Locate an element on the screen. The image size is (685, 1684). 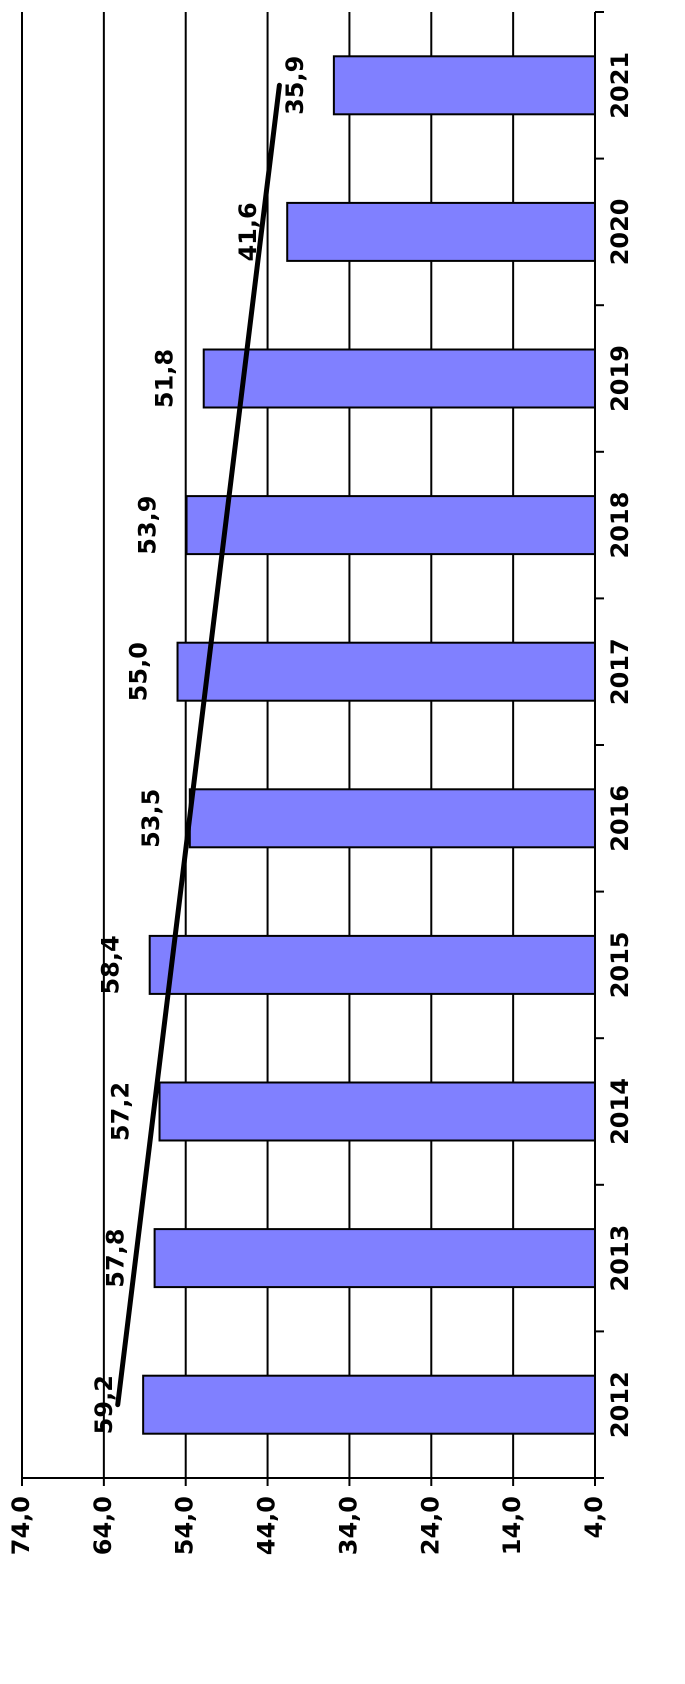
x-tick-label: 2020 is located at coordinates (620, 232).